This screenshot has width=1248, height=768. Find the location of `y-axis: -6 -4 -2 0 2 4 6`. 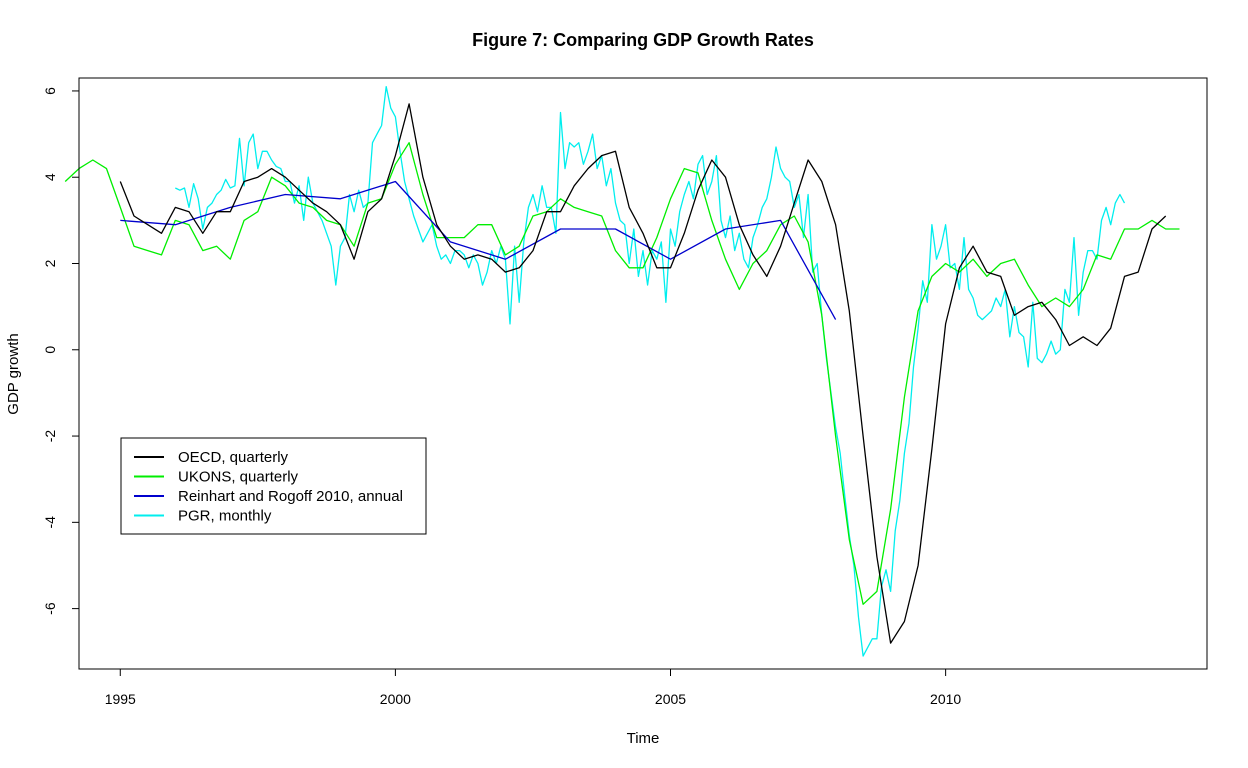

y-axis: -6 -4 -2 0 2 4 6 is located at coordinates (61, 351).